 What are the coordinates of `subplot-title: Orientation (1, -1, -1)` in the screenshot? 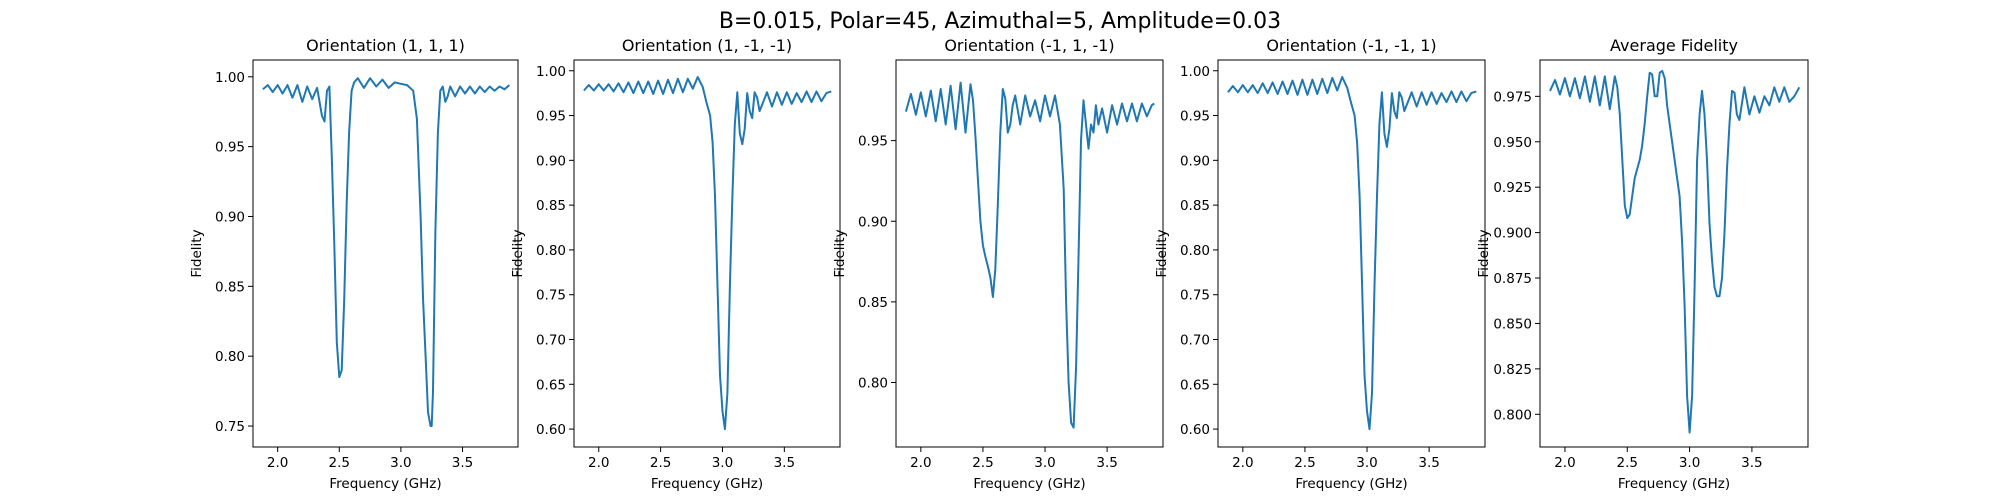 It's located at (707, 45).